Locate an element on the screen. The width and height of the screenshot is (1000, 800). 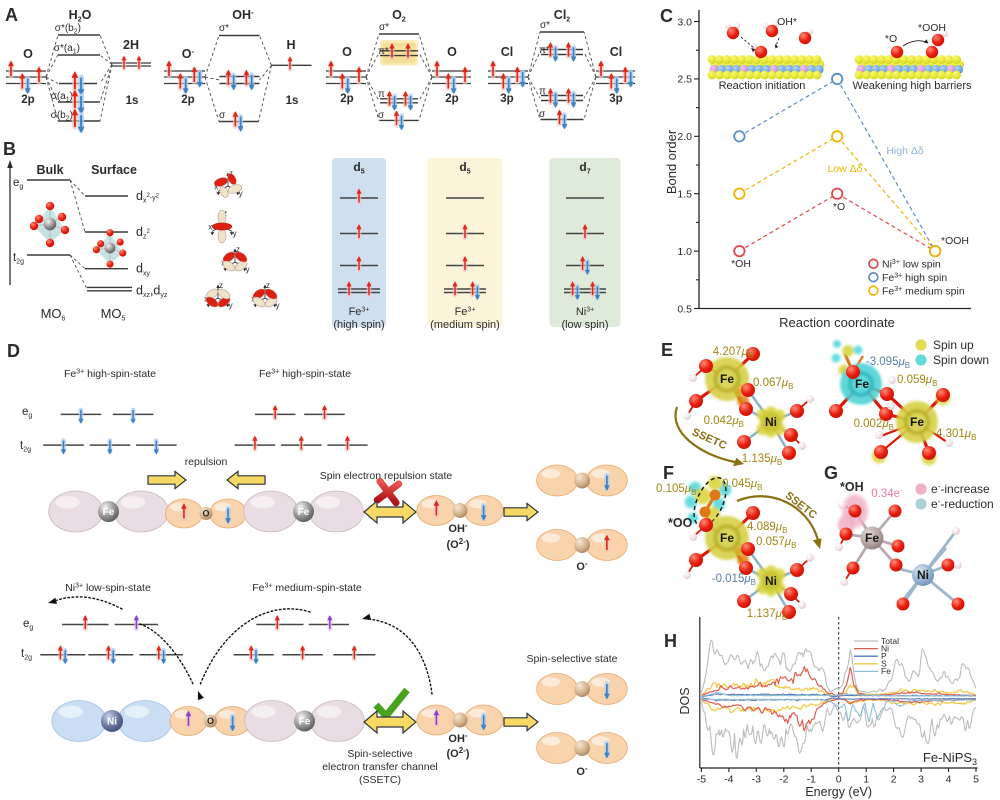
svg-text: σ(b2) is located at coordinates (62, 116).